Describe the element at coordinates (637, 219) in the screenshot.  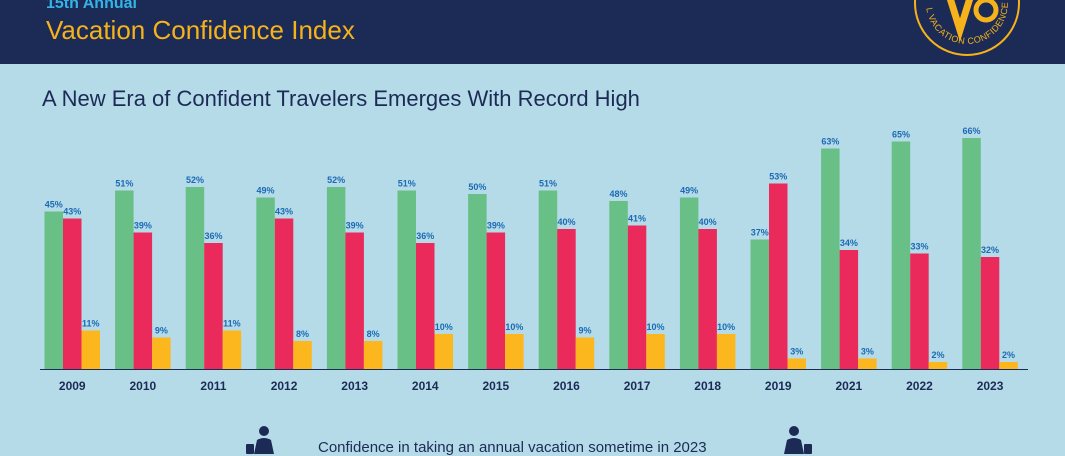
I see `data-label-2017-series-2: 41%` at that location.